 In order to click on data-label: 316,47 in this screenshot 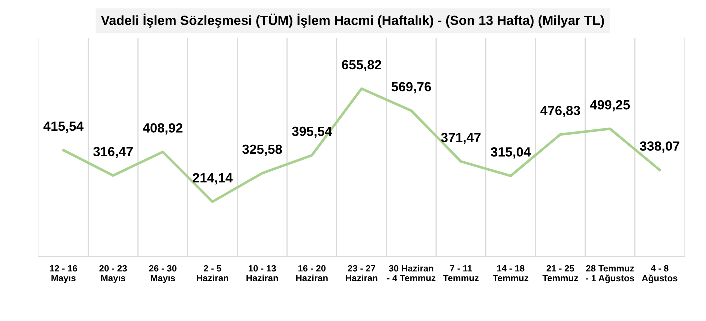, I will do `click(113, 152)`.